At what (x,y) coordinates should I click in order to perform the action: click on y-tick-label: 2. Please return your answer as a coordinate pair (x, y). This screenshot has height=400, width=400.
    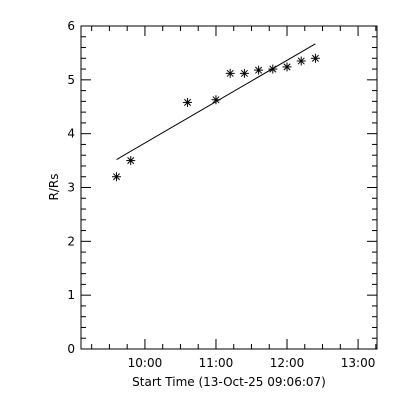
    Looking at the image, I should click on (71, 241).